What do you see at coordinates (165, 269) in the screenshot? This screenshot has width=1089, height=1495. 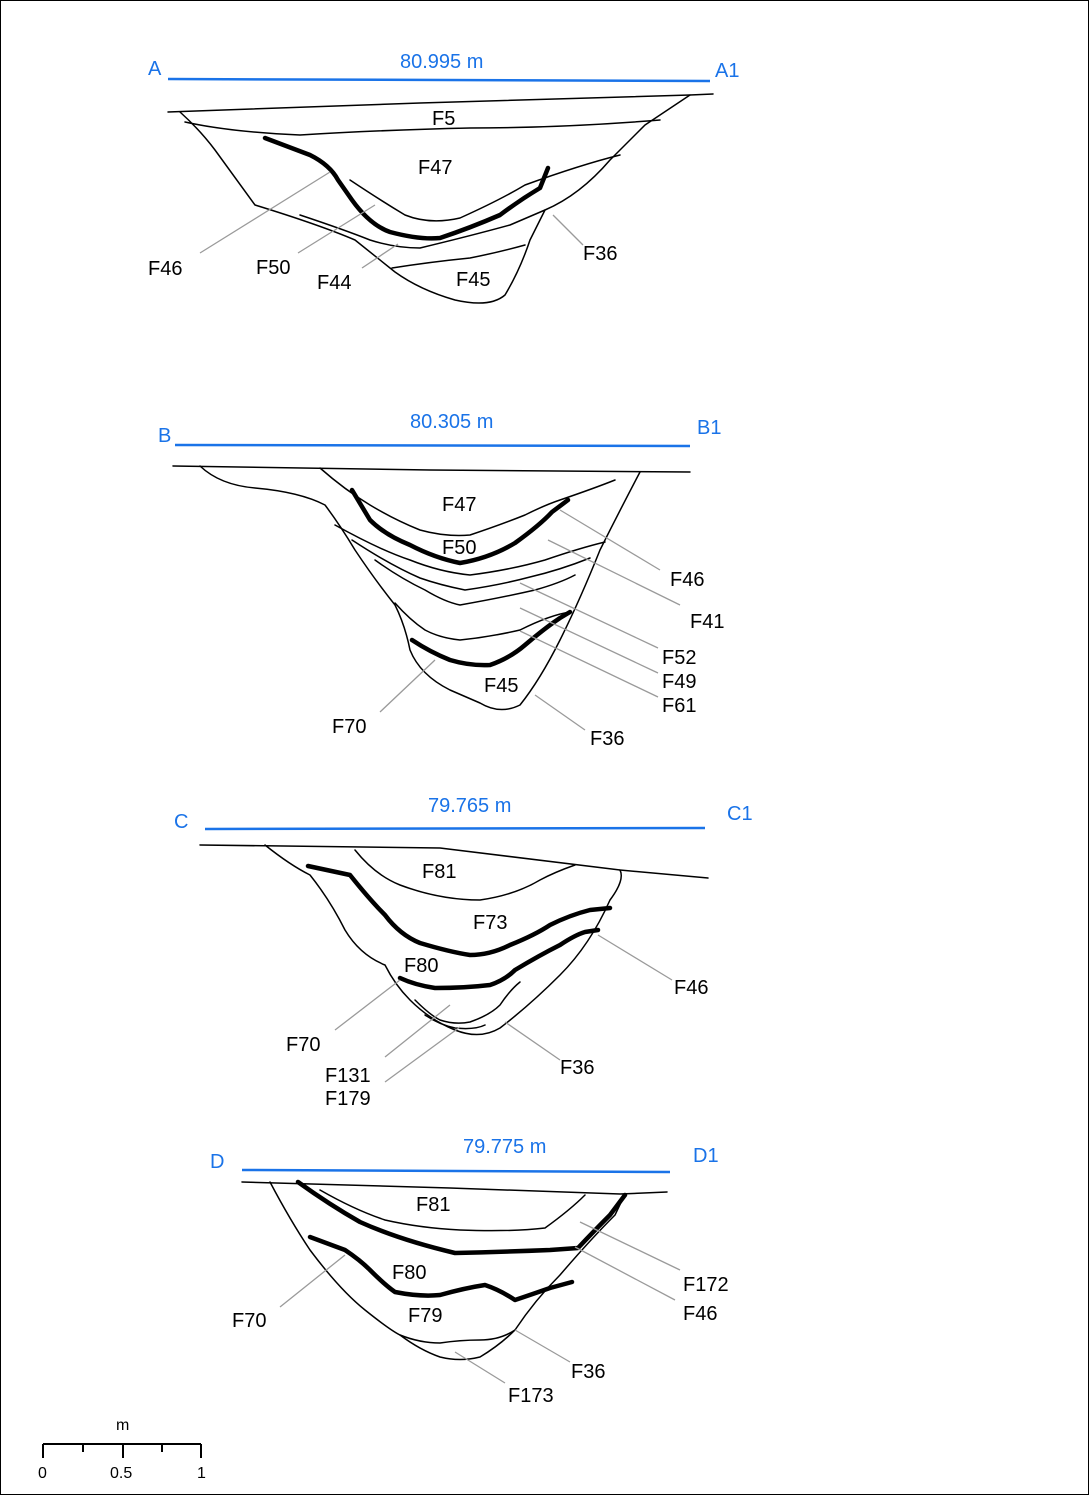 I see `section-a-label-f46: F46` at bounding box center [165, 269].